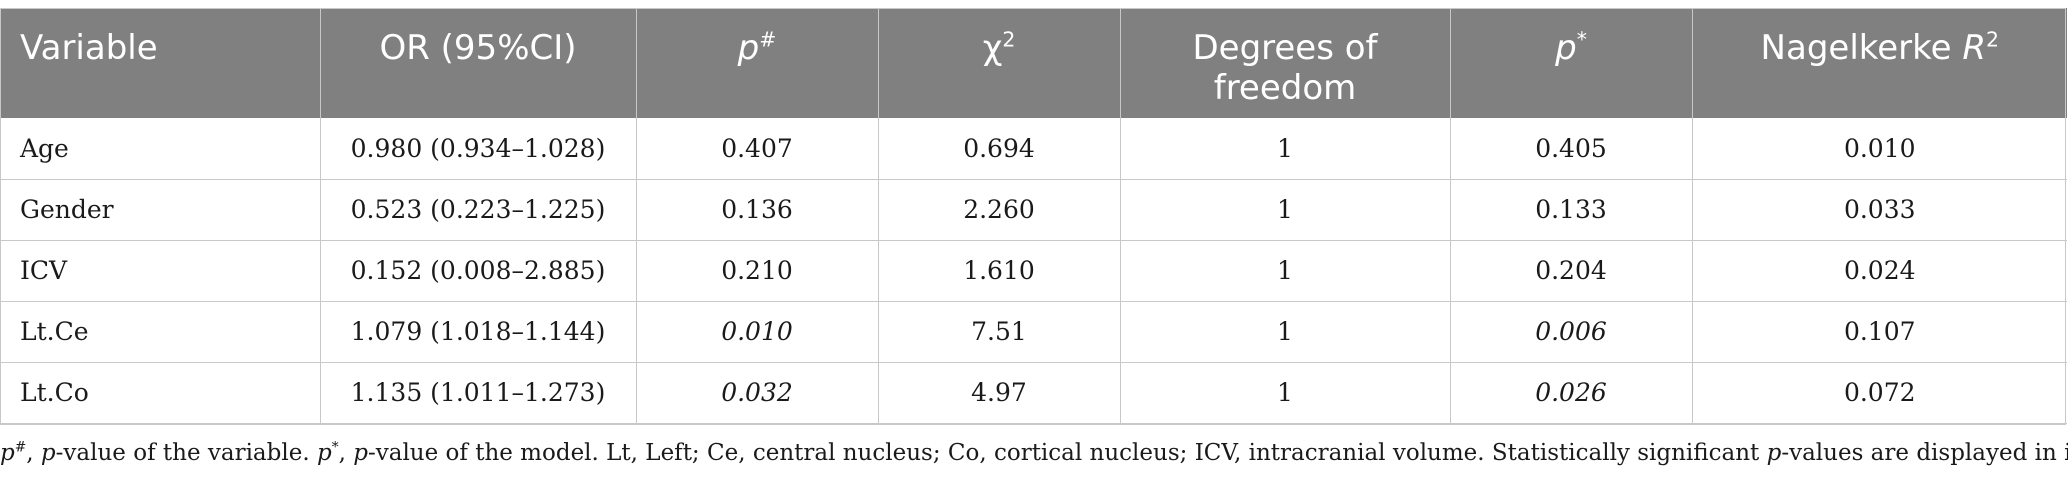  Describe the element at coordinates (1570, 392) in the screenshot. I see `cell-p-model: 0.026` at that location.